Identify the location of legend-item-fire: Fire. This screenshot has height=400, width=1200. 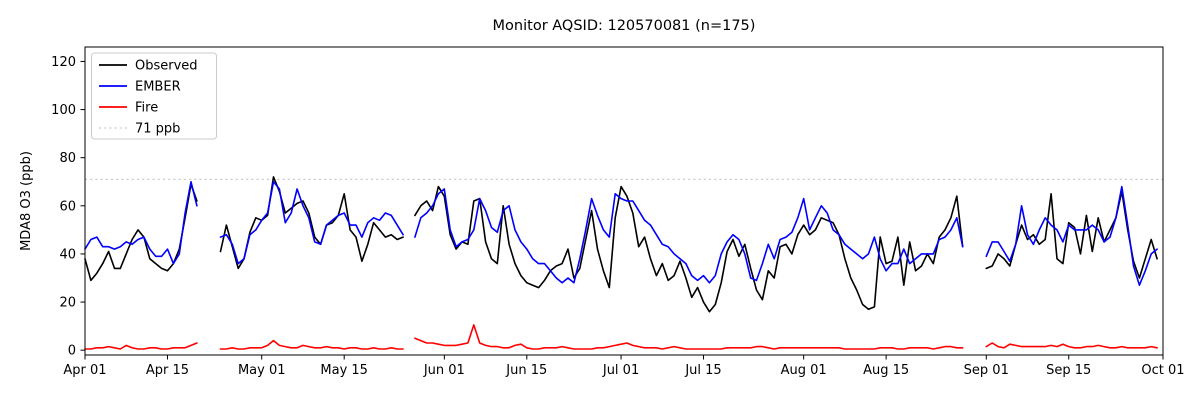
(128, 108).